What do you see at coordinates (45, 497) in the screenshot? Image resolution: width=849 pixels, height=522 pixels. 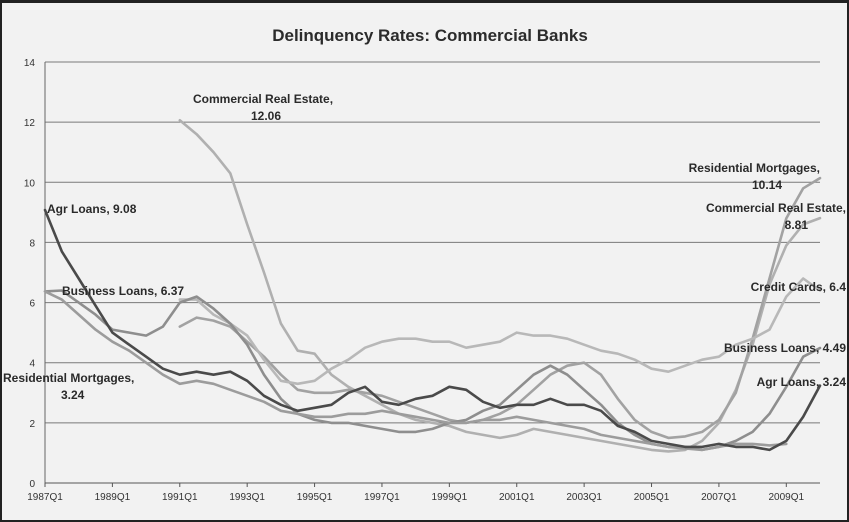 I see `x-tick-label: 1987Q1` at bounding box center [45, 497].